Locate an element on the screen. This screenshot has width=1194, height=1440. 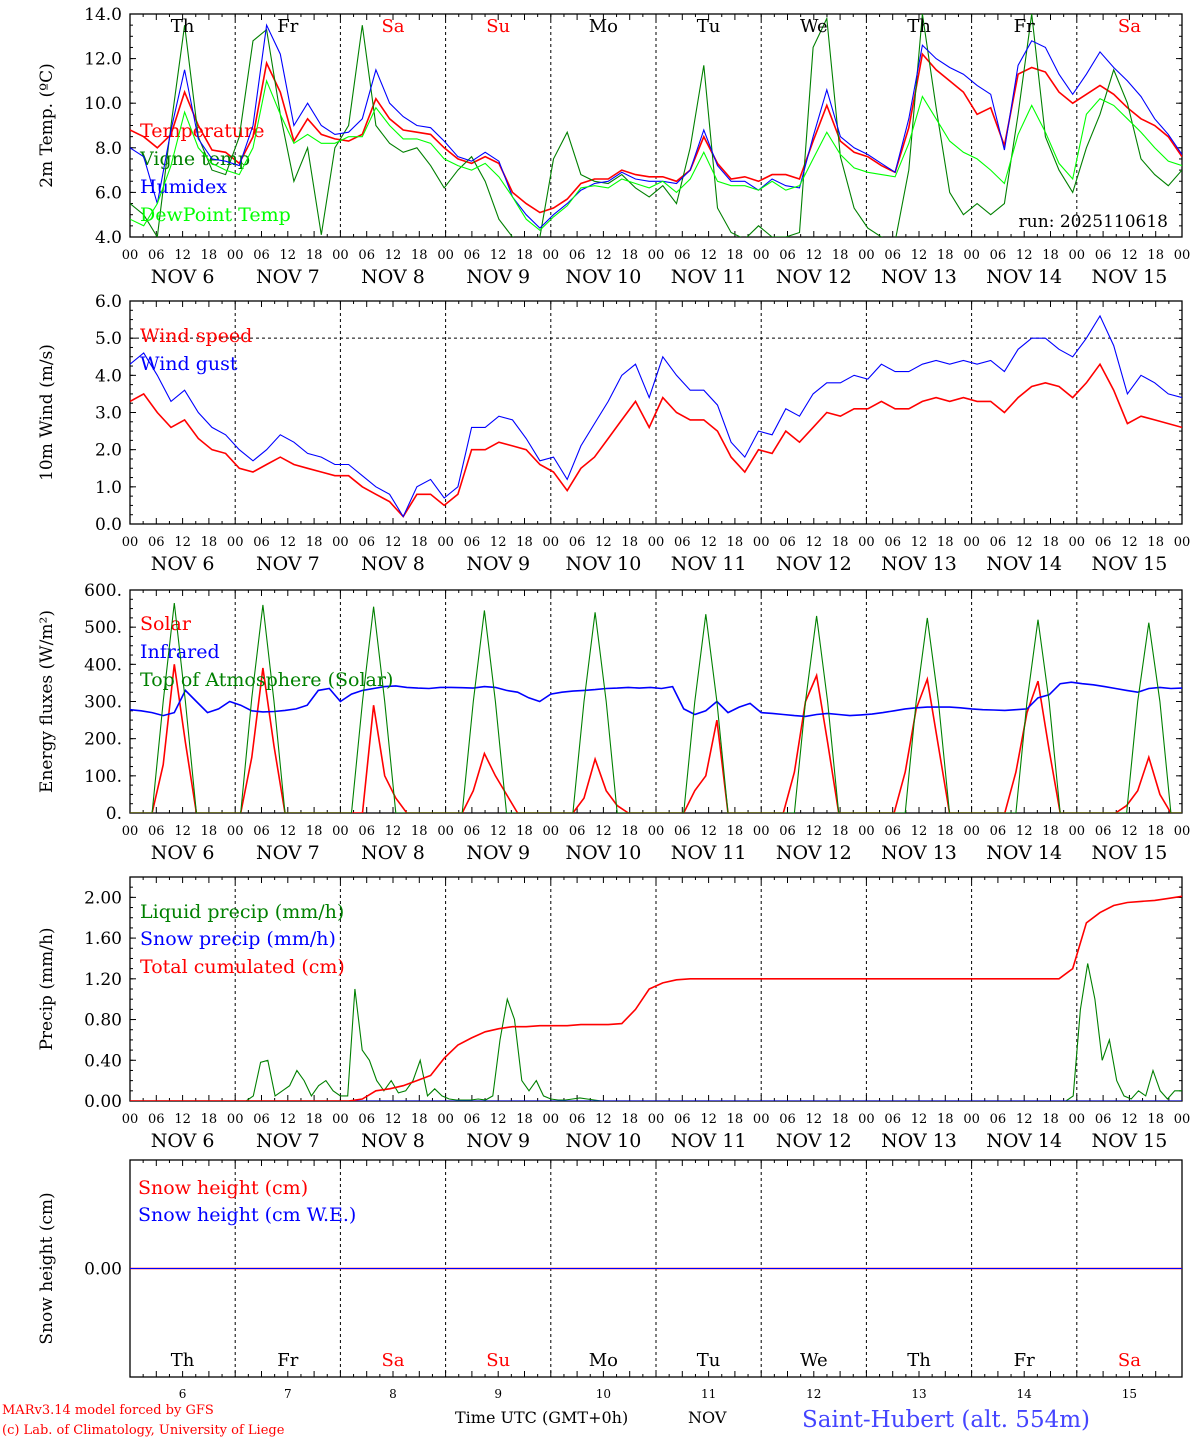
wind-series-wind-gust is located at coordinates (656, 416).